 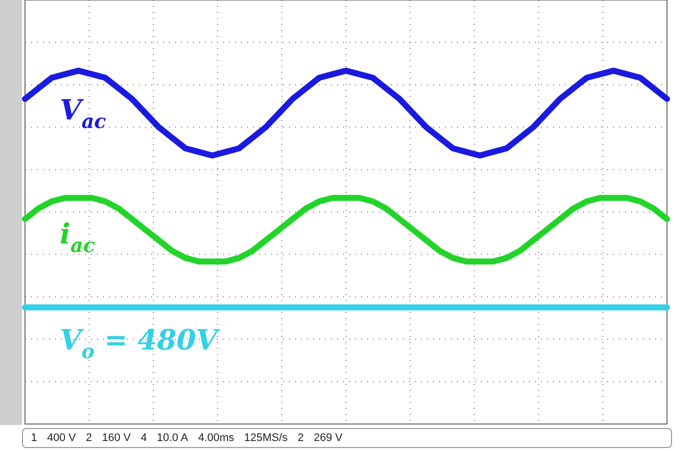 What do you see at coordinates (116, 438) in the screenshot?
I see `text: 160 V` at bounding box center [116, 438].